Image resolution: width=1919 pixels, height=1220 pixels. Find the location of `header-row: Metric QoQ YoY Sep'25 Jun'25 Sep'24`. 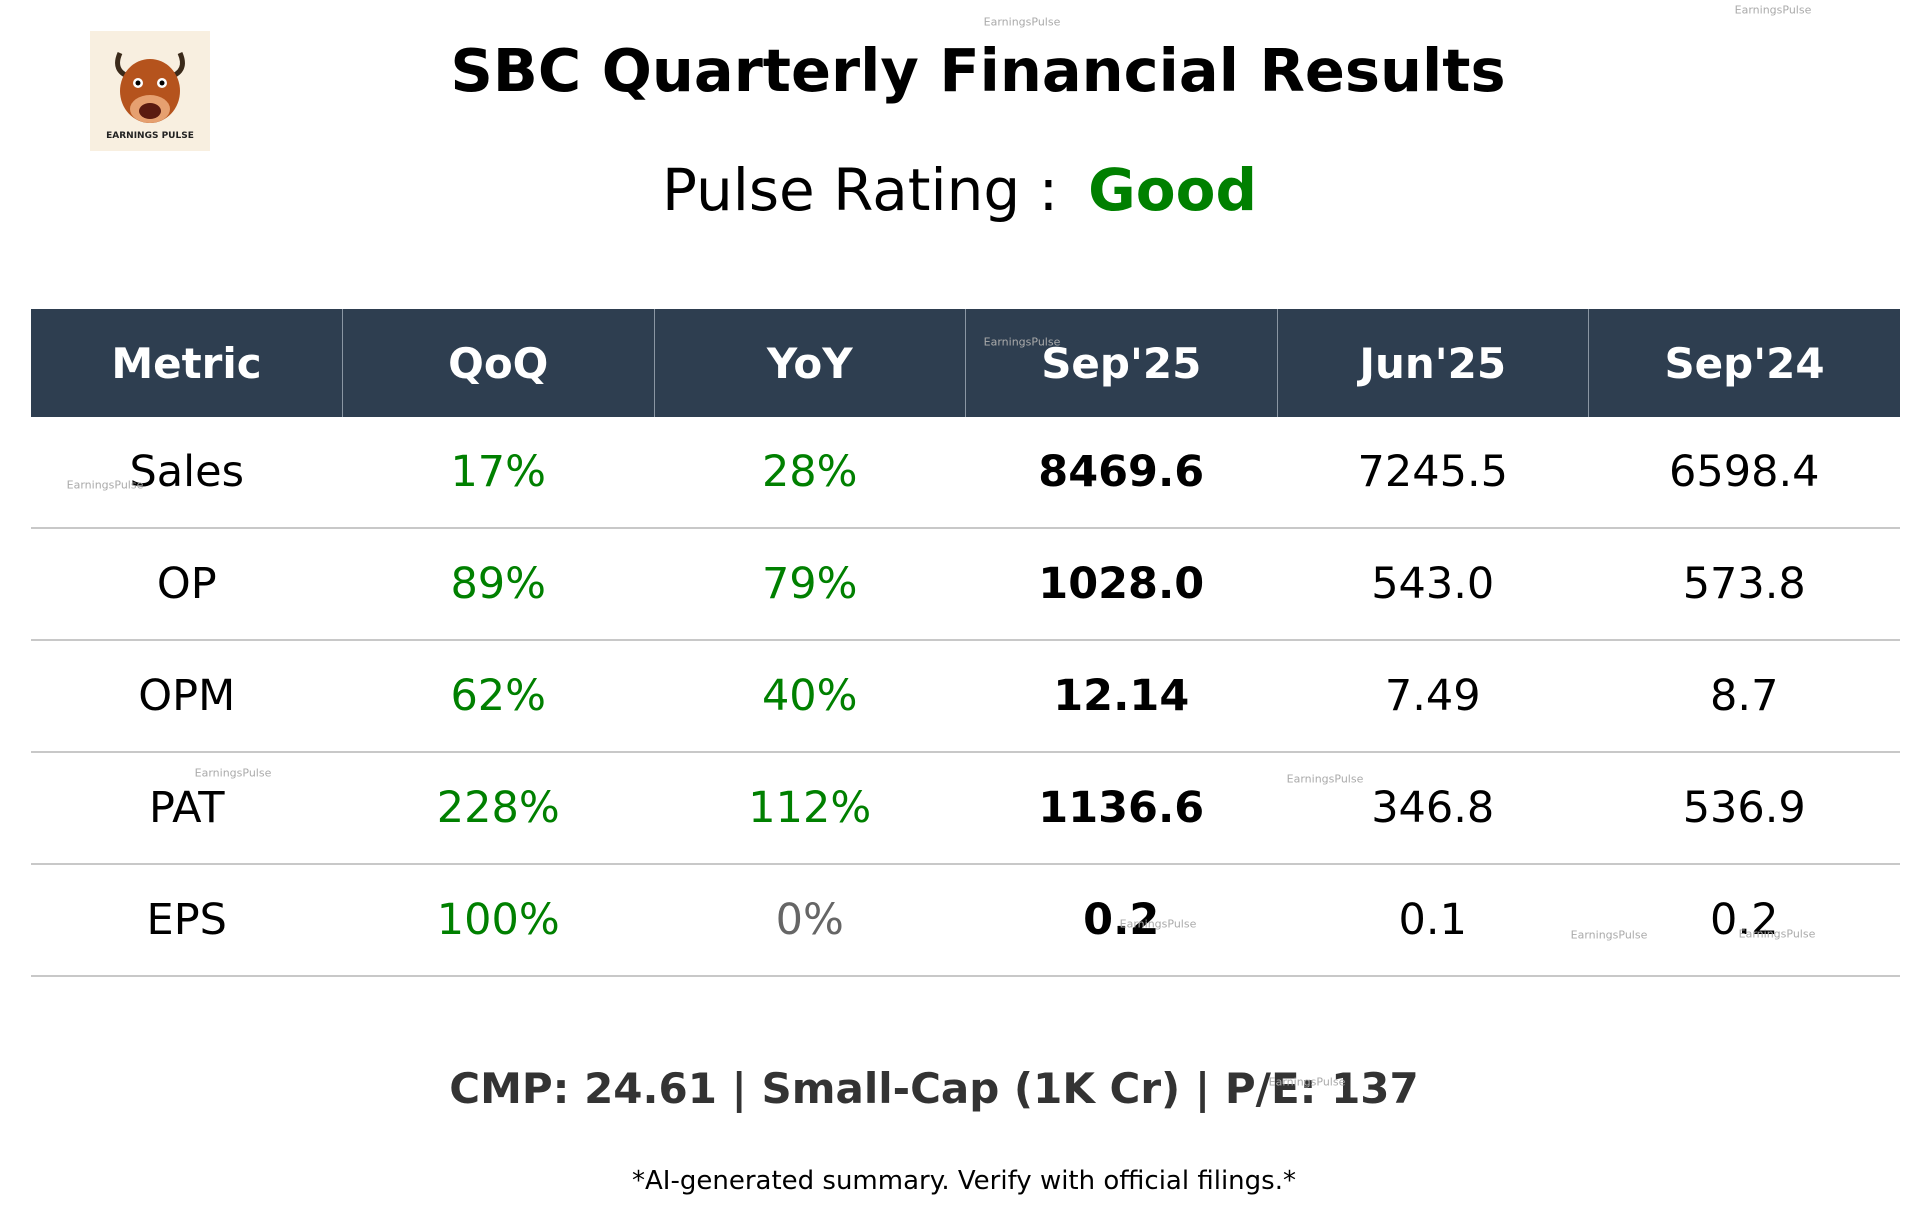

header-row: Metric QoQ YoY Sep'25 Jun'25 Sep'24 is located at coordinates (965, 363).